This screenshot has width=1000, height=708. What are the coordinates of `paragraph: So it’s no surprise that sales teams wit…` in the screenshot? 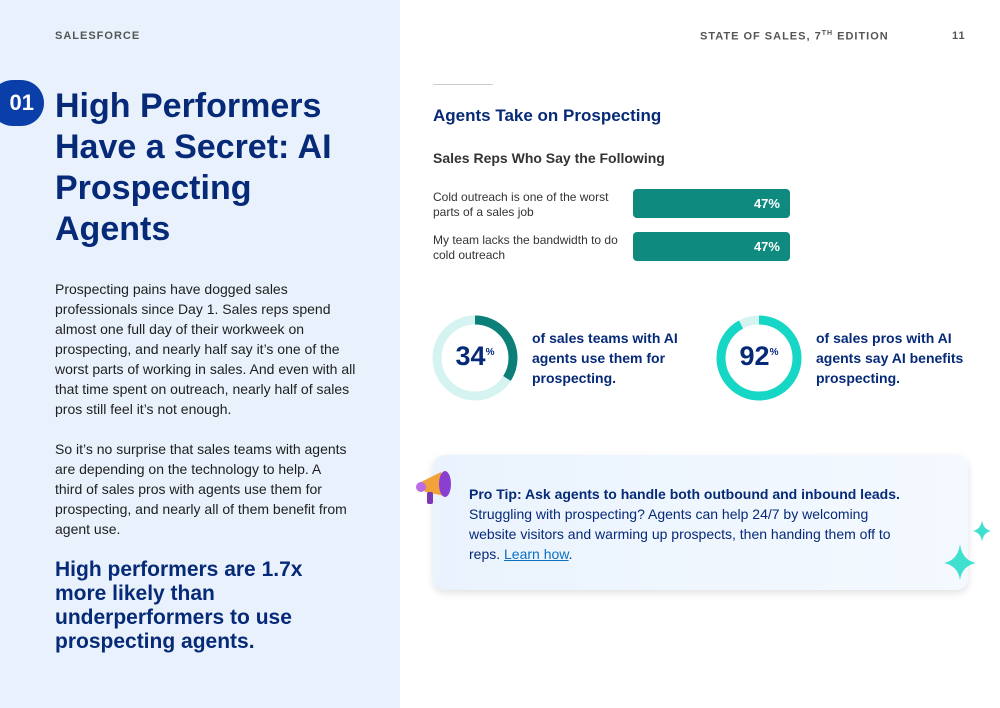 It's located at (201, 489).